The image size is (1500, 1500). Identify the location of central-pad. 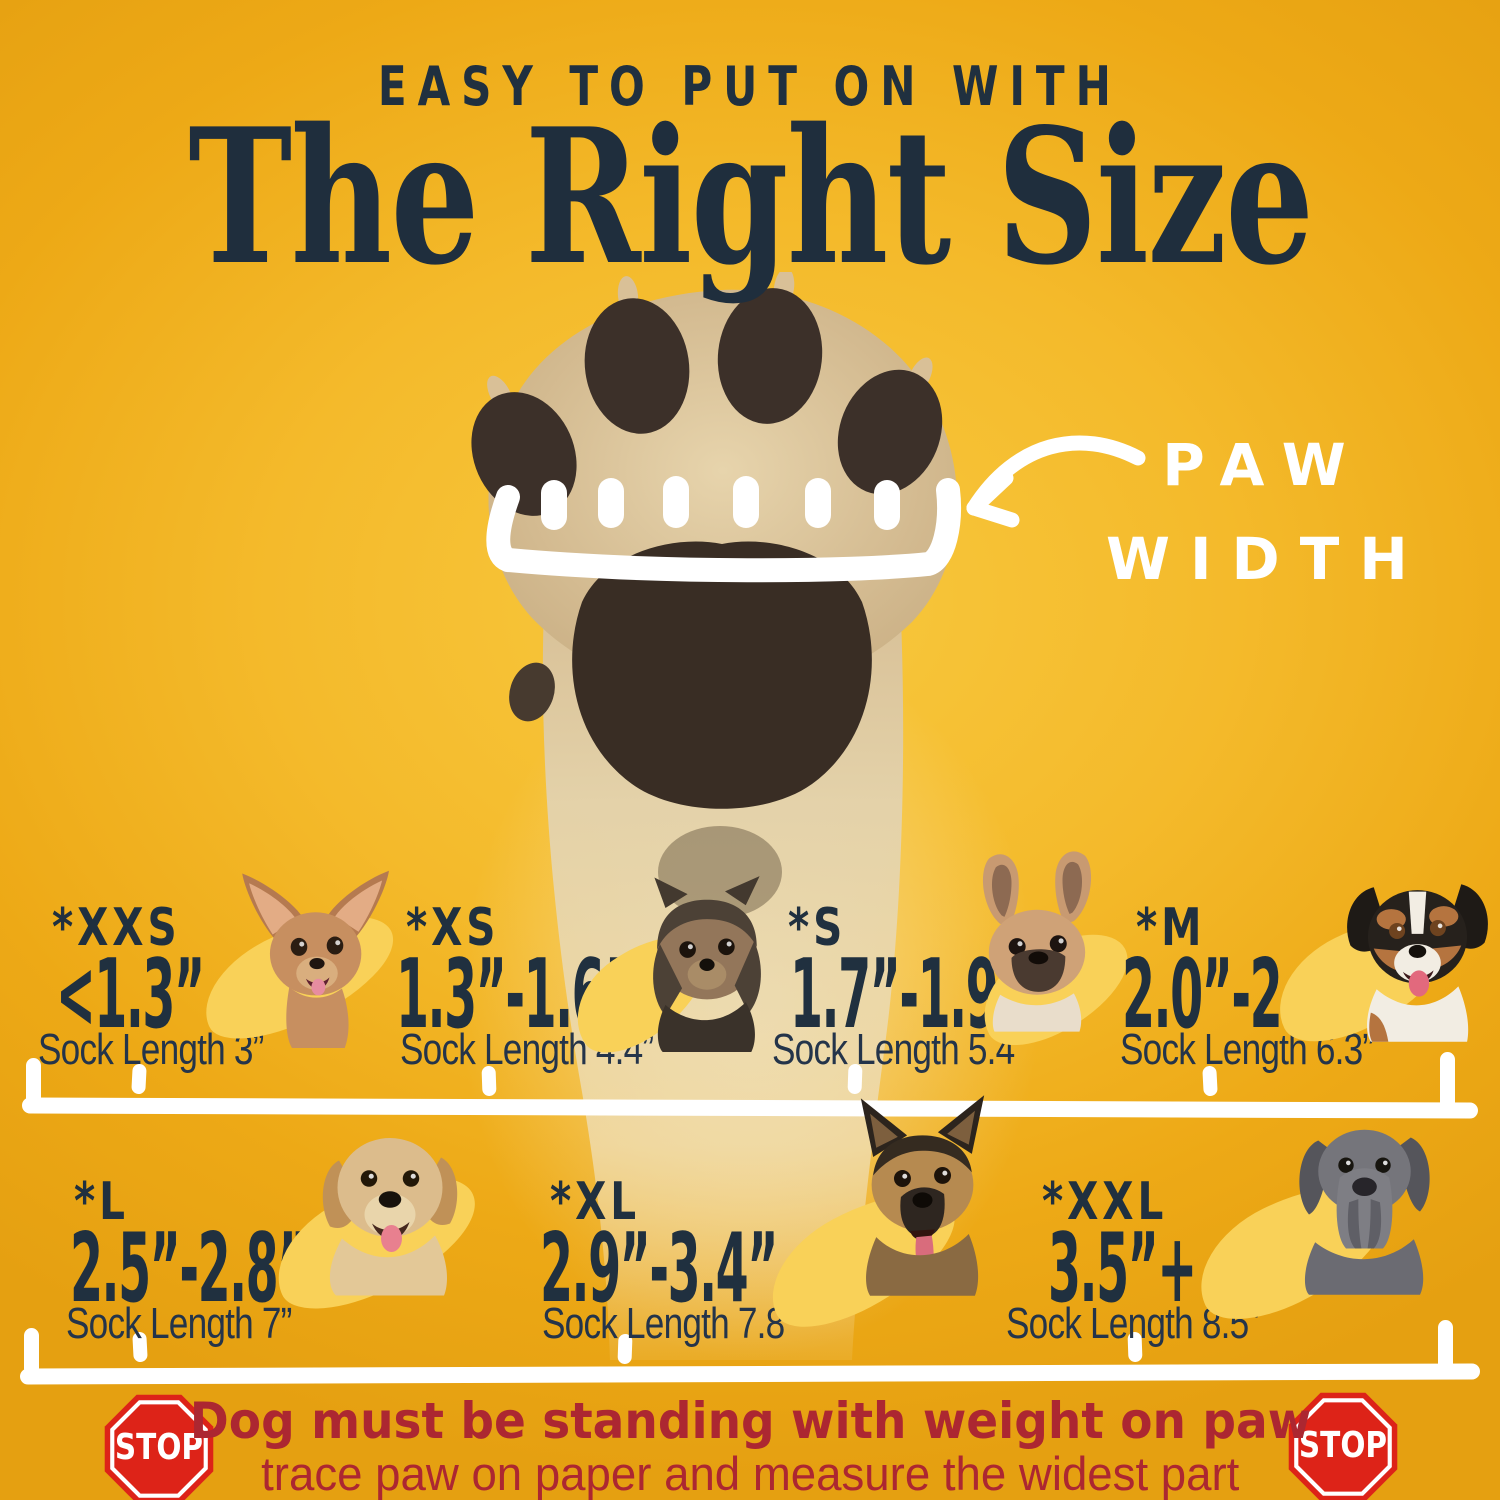
(722, 675).